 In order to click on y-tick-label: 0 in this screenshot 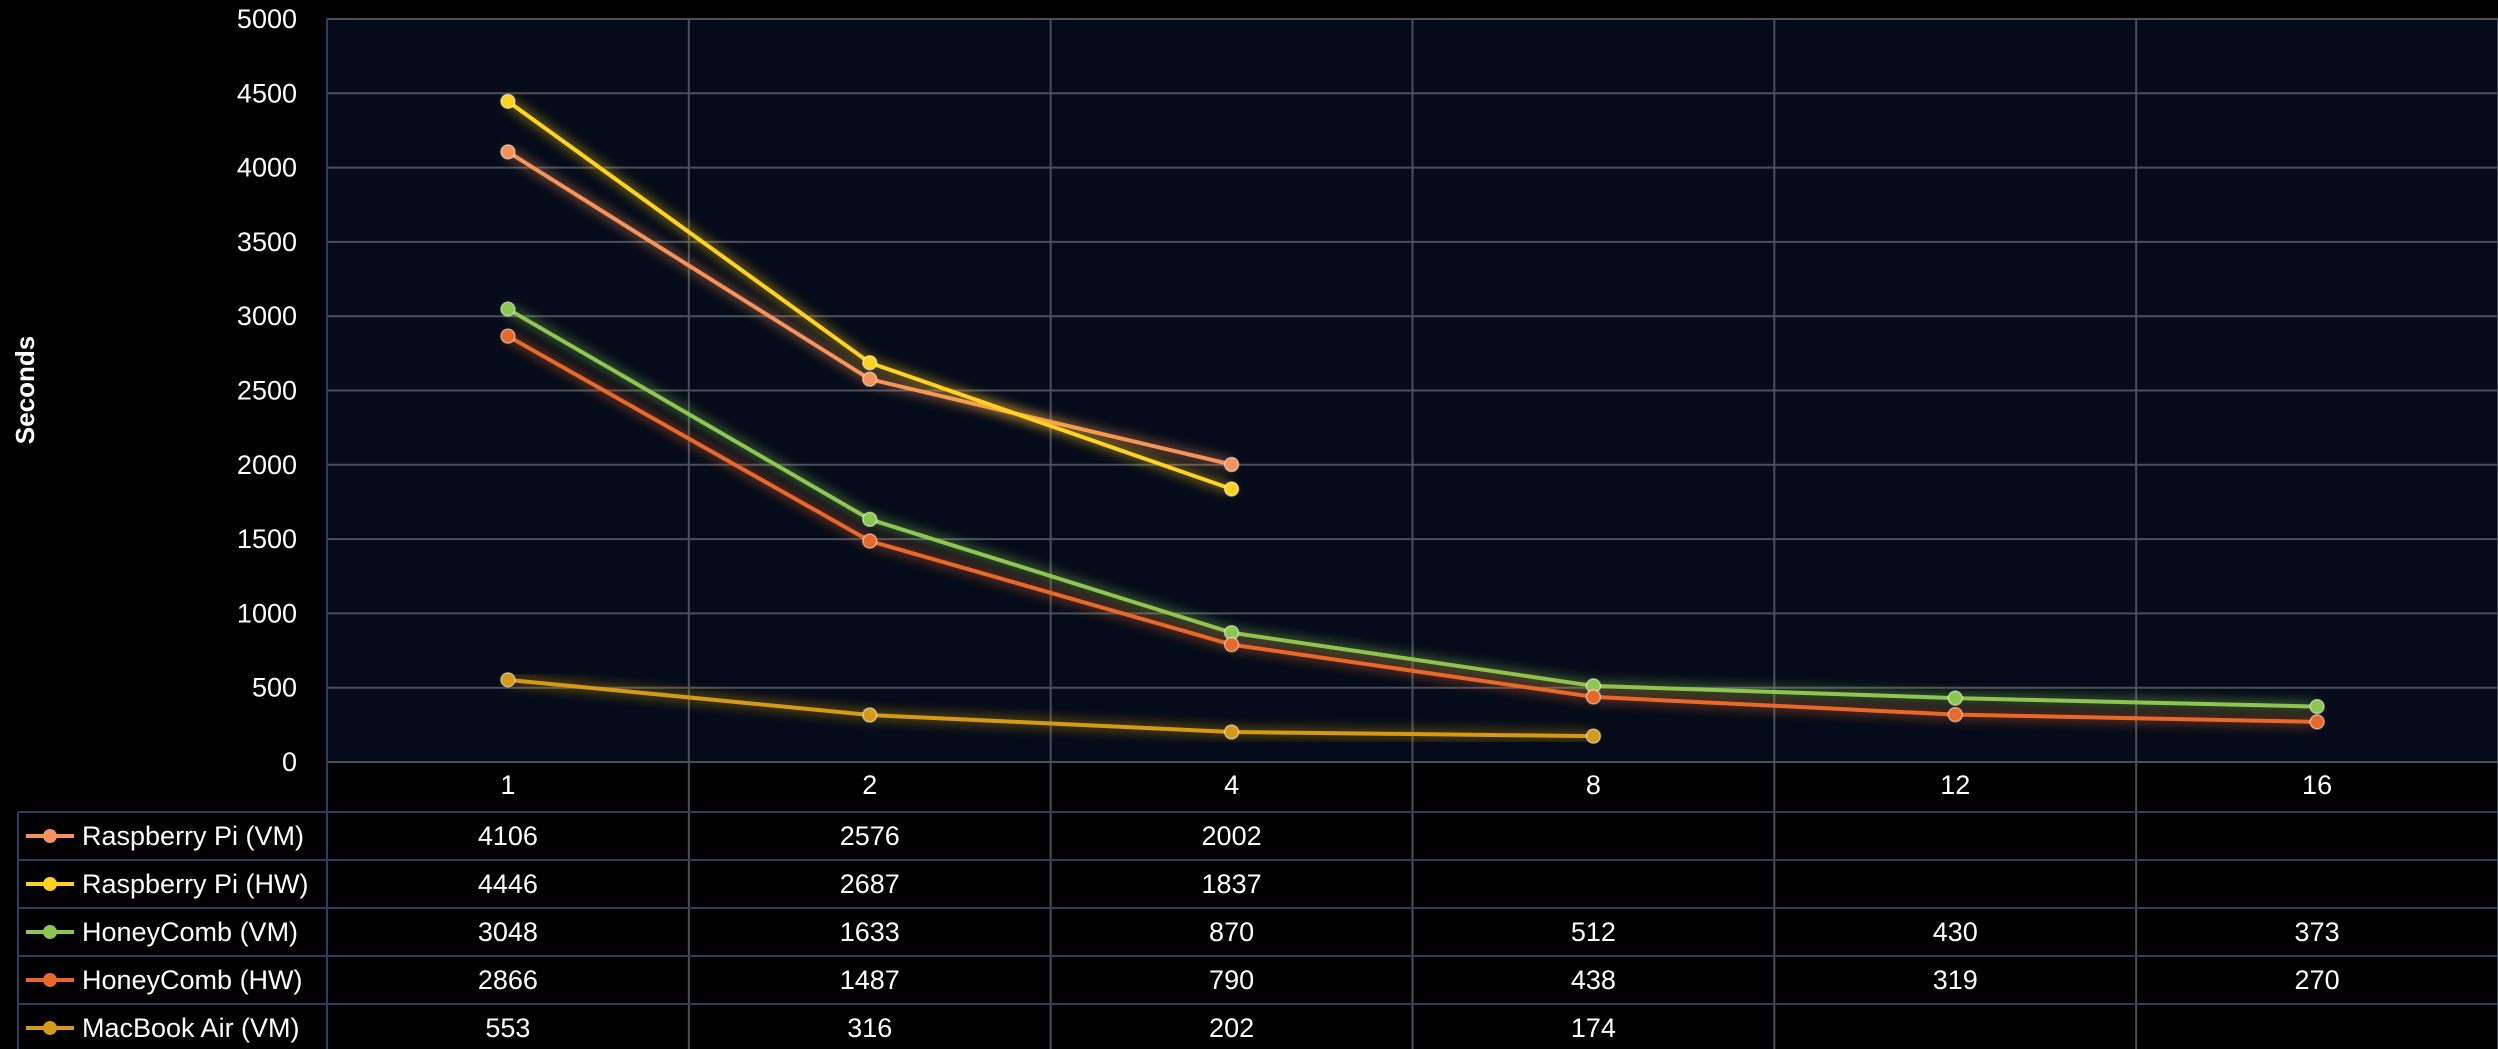, I will do `click(289, 762)`.